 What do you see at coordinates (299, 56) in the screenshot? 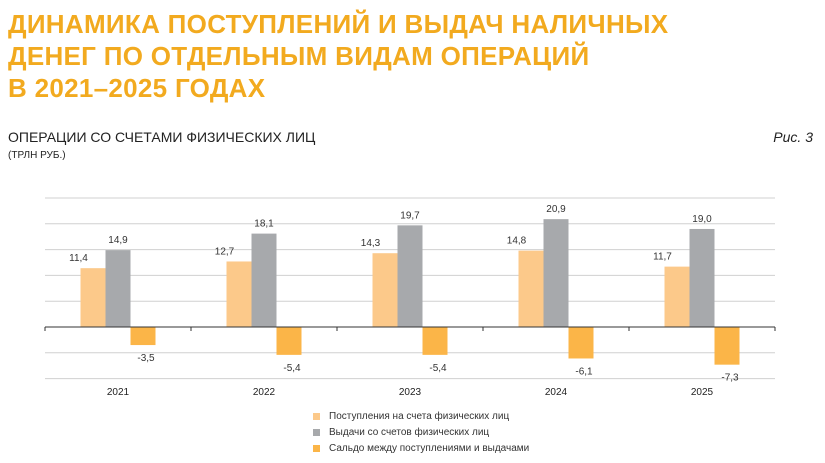
I see `title-line: ДЕНЕГ ПО ОТДЕЛЬНЫМ ВИДАМ ОПЕРАЦИЙ` at bounding box center [299, 56].